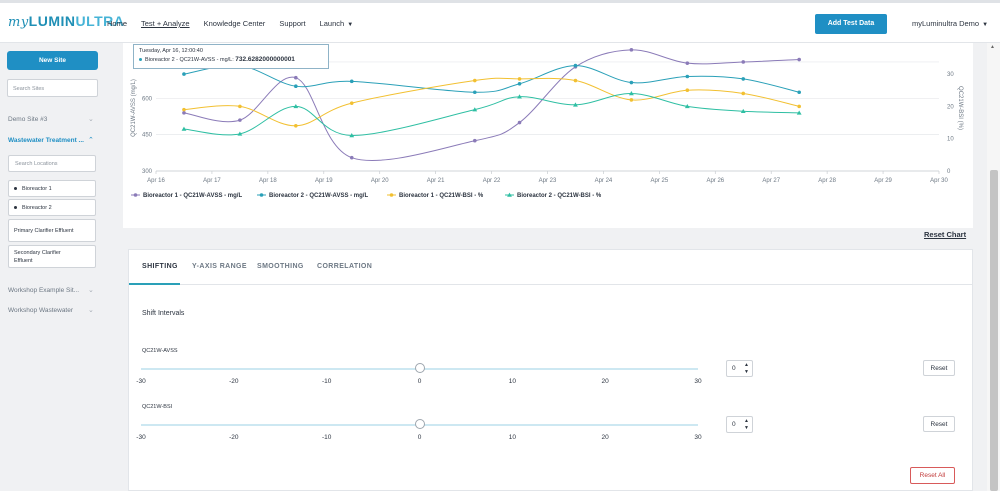 The image size is (1000, 491). What do you see at coordinates (660, 181) in the screenshot?
I see `x-tick-label: Apr 25` at bounding box center [660, 181].